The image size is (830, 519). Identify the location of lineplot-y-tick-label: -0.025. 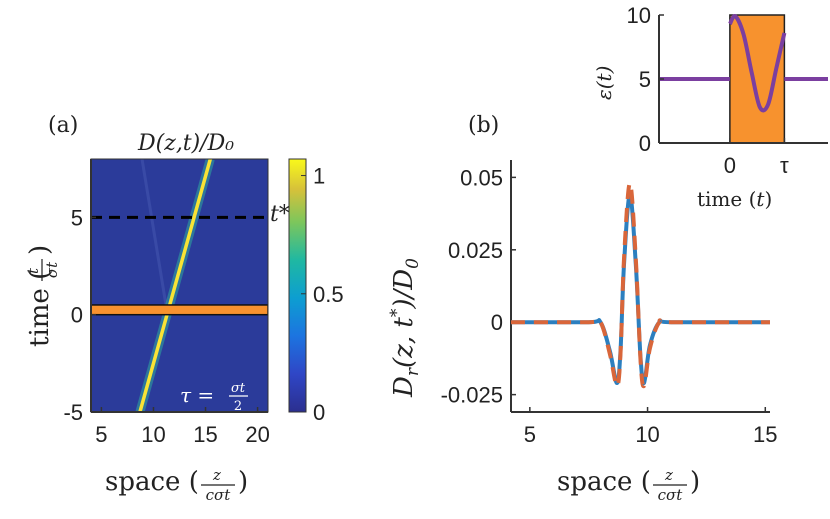
(472, 395).